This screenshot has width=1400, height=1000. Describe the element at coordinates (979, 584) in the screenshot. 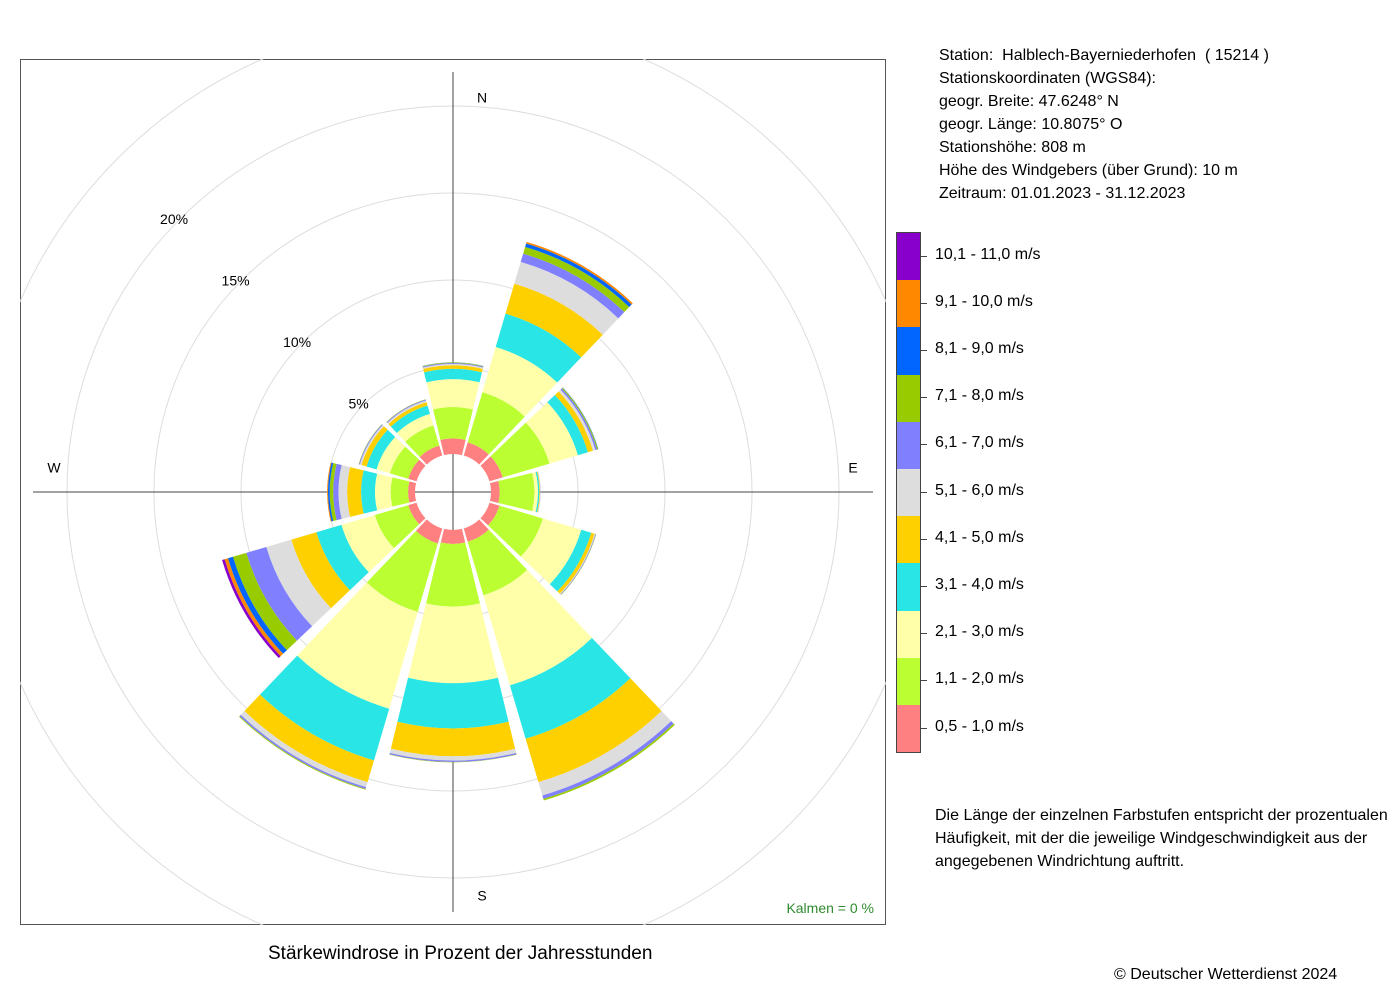

I see `legend-label-7: 3,1 - 4,0 m/s` at that location.